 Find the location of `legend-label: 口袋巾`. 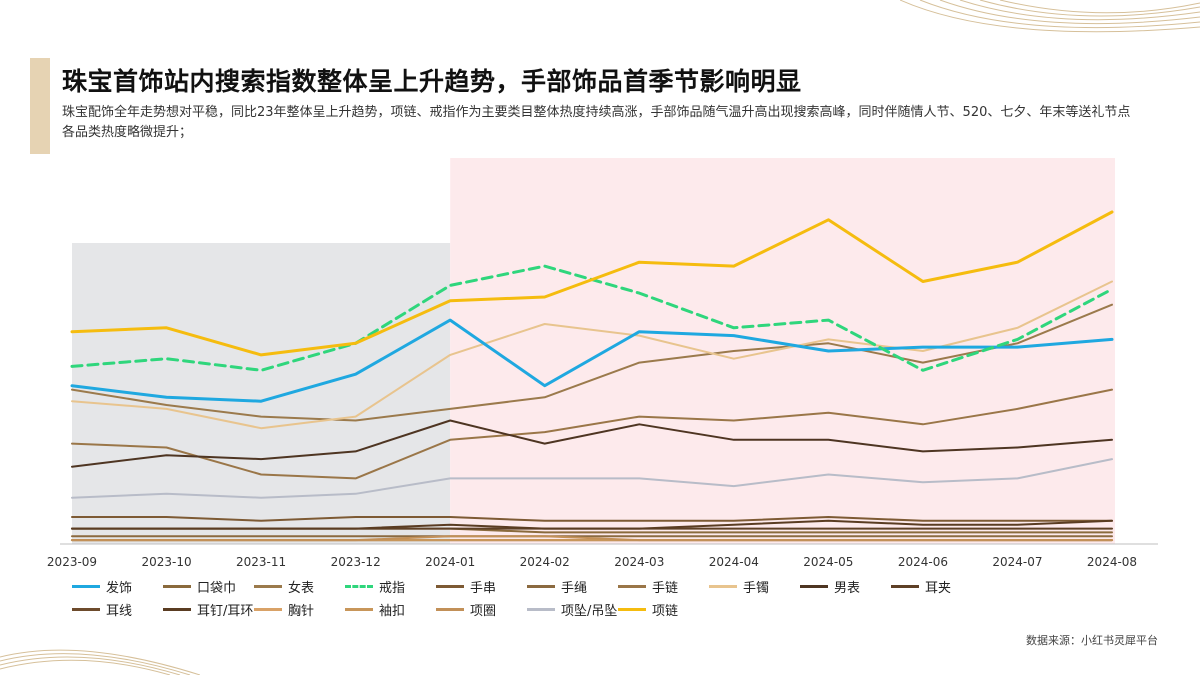

legend-label: 口袋巾 is located at coordinates (217, 588).